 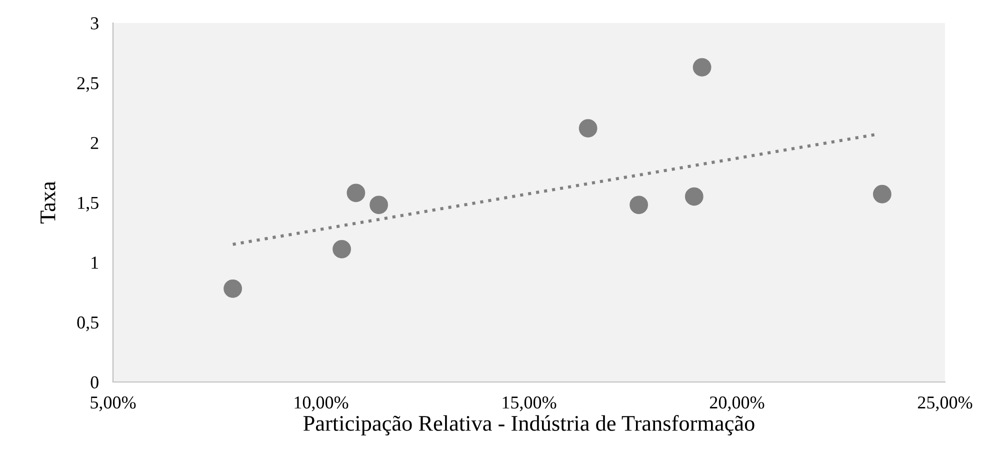 I want to click on y-tick-label: 0, so click(x=94, y=382).